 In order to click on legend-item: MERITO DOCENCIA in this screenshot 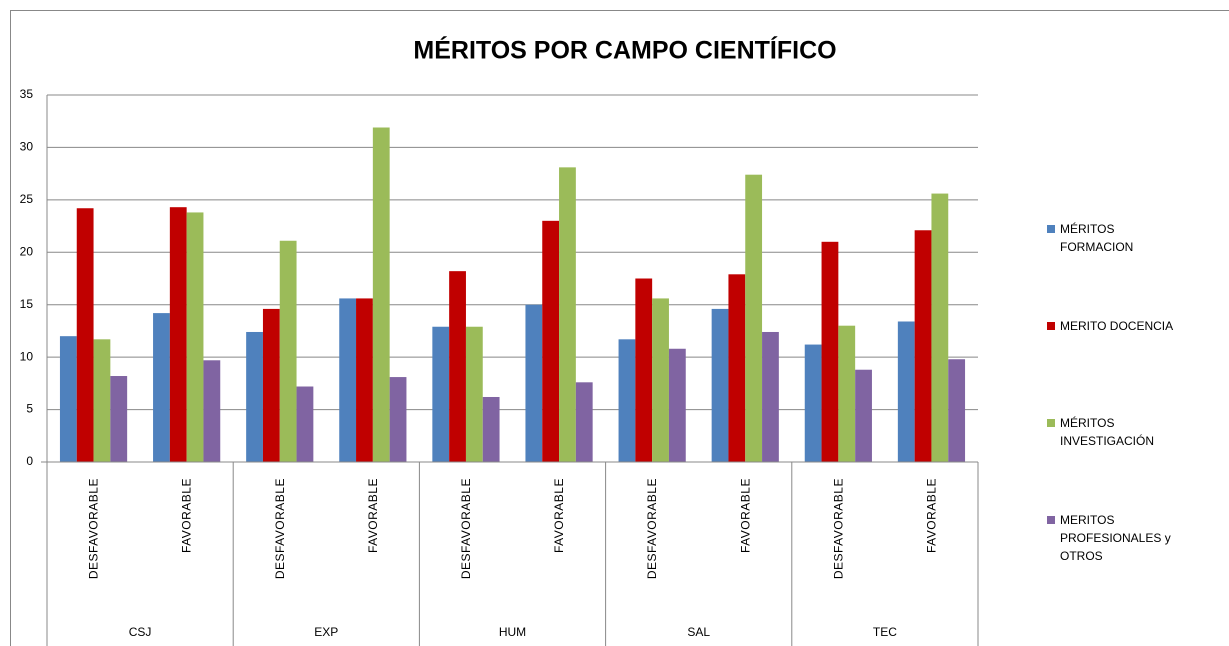, I will do `click(1122, 327)`.